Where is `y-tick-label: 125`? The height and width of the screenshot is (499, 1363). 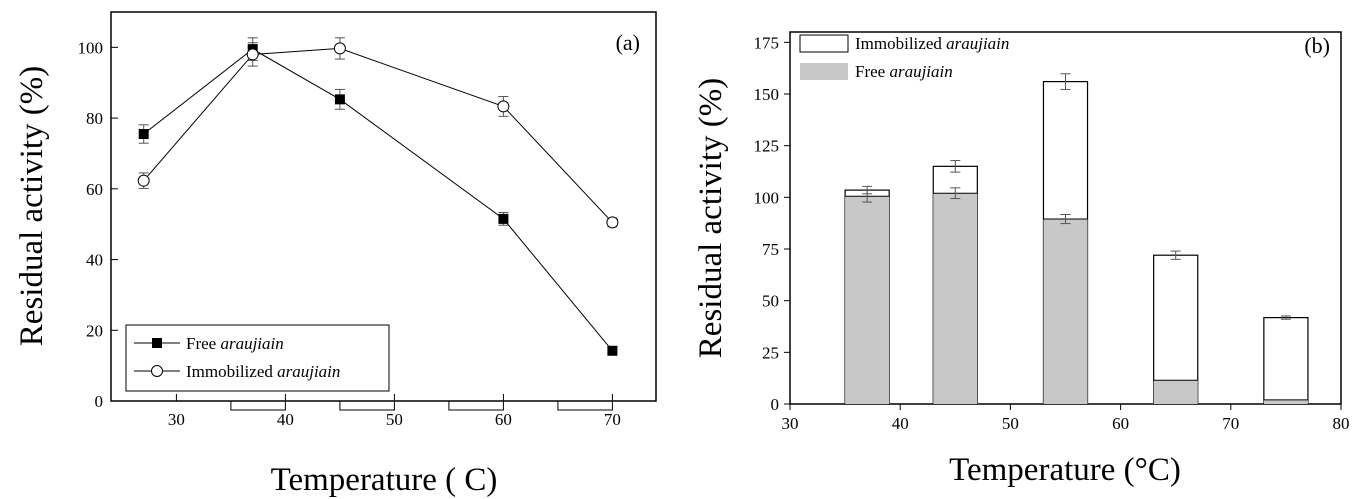
y-tick-label: 125 is located at coordinates (767, 146).